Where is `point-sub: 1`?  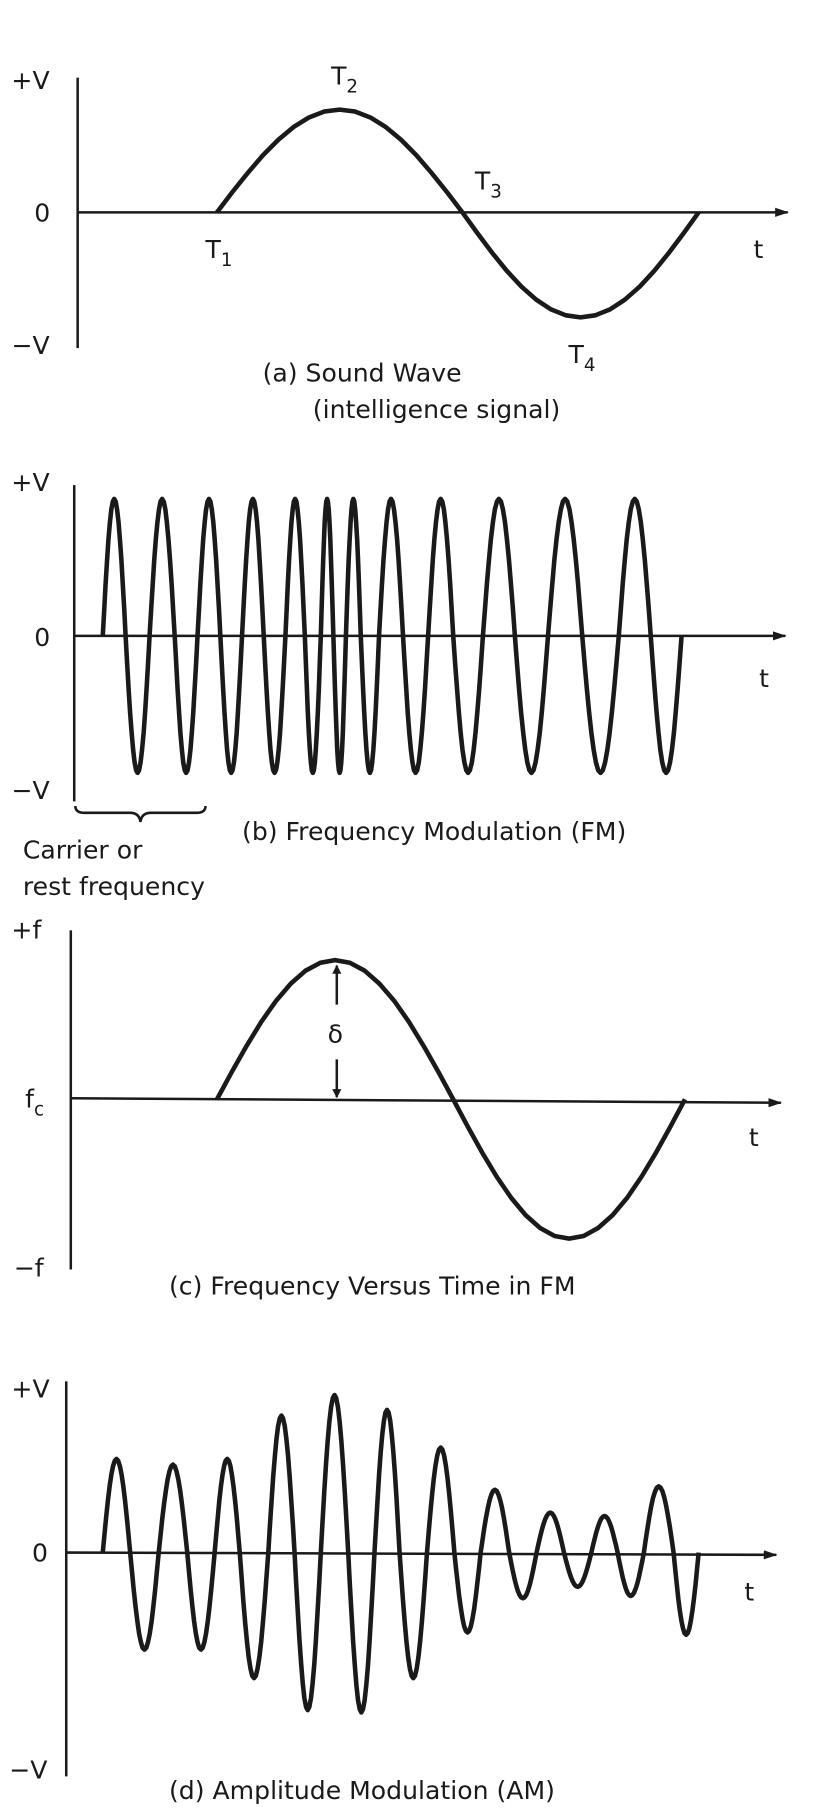
point-sub: 1 is located at coordinates (227, 260).